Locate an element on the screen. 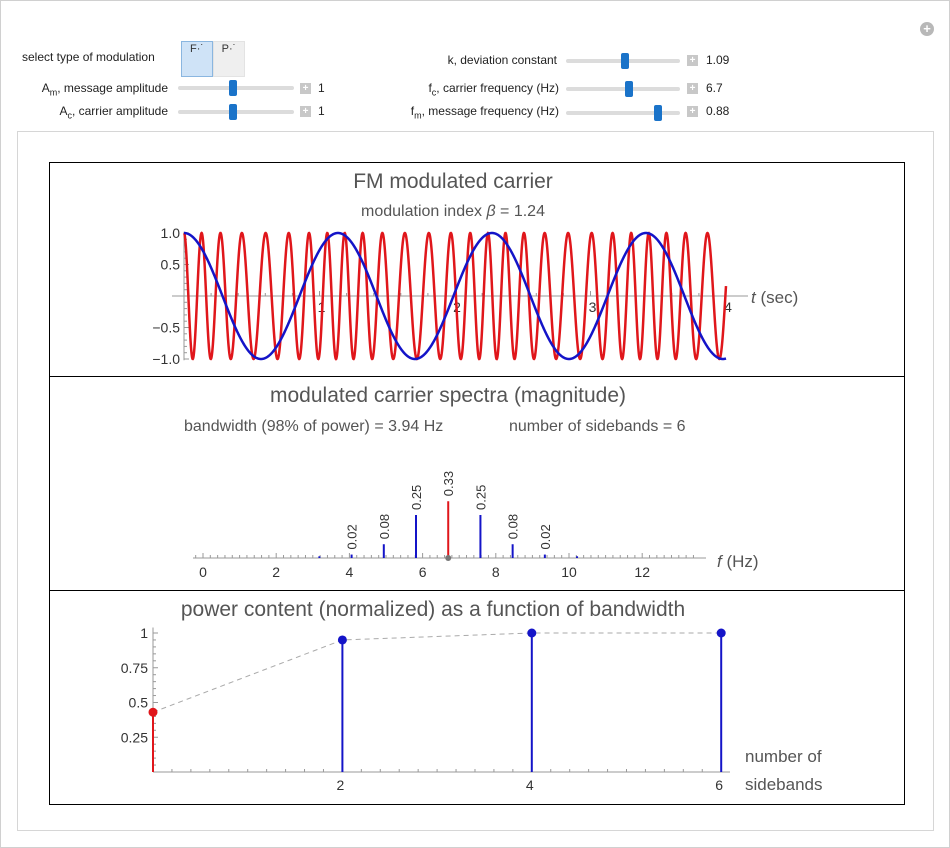  plot3-xlabel-line2: sidebands is located at coordinates (784, 784).